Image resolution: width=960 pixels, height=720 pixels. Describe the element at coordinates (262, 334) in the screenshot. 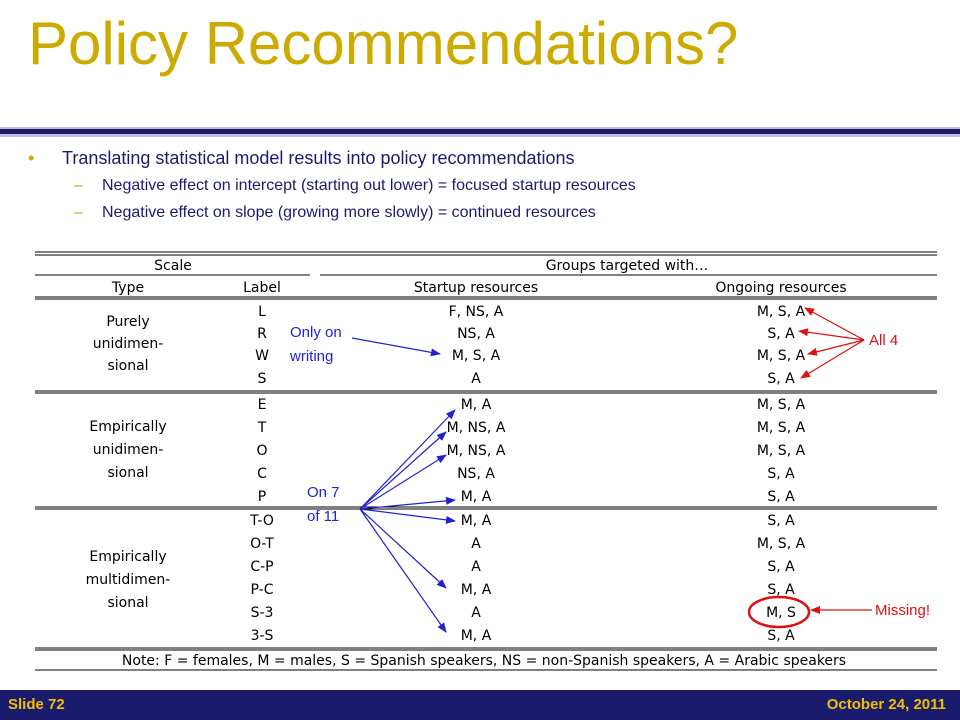

I see `row-label: R` at that location.